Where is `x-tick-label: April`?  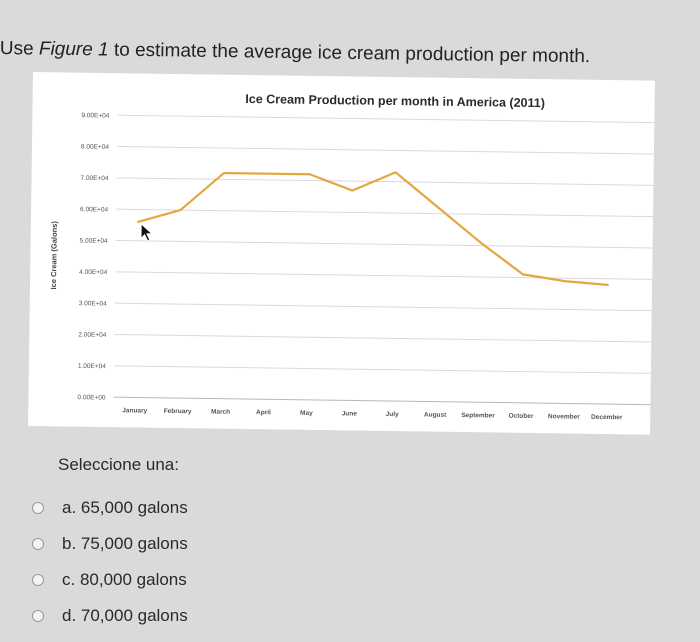
x-tick-label: April is located at coordinates (263, 412).